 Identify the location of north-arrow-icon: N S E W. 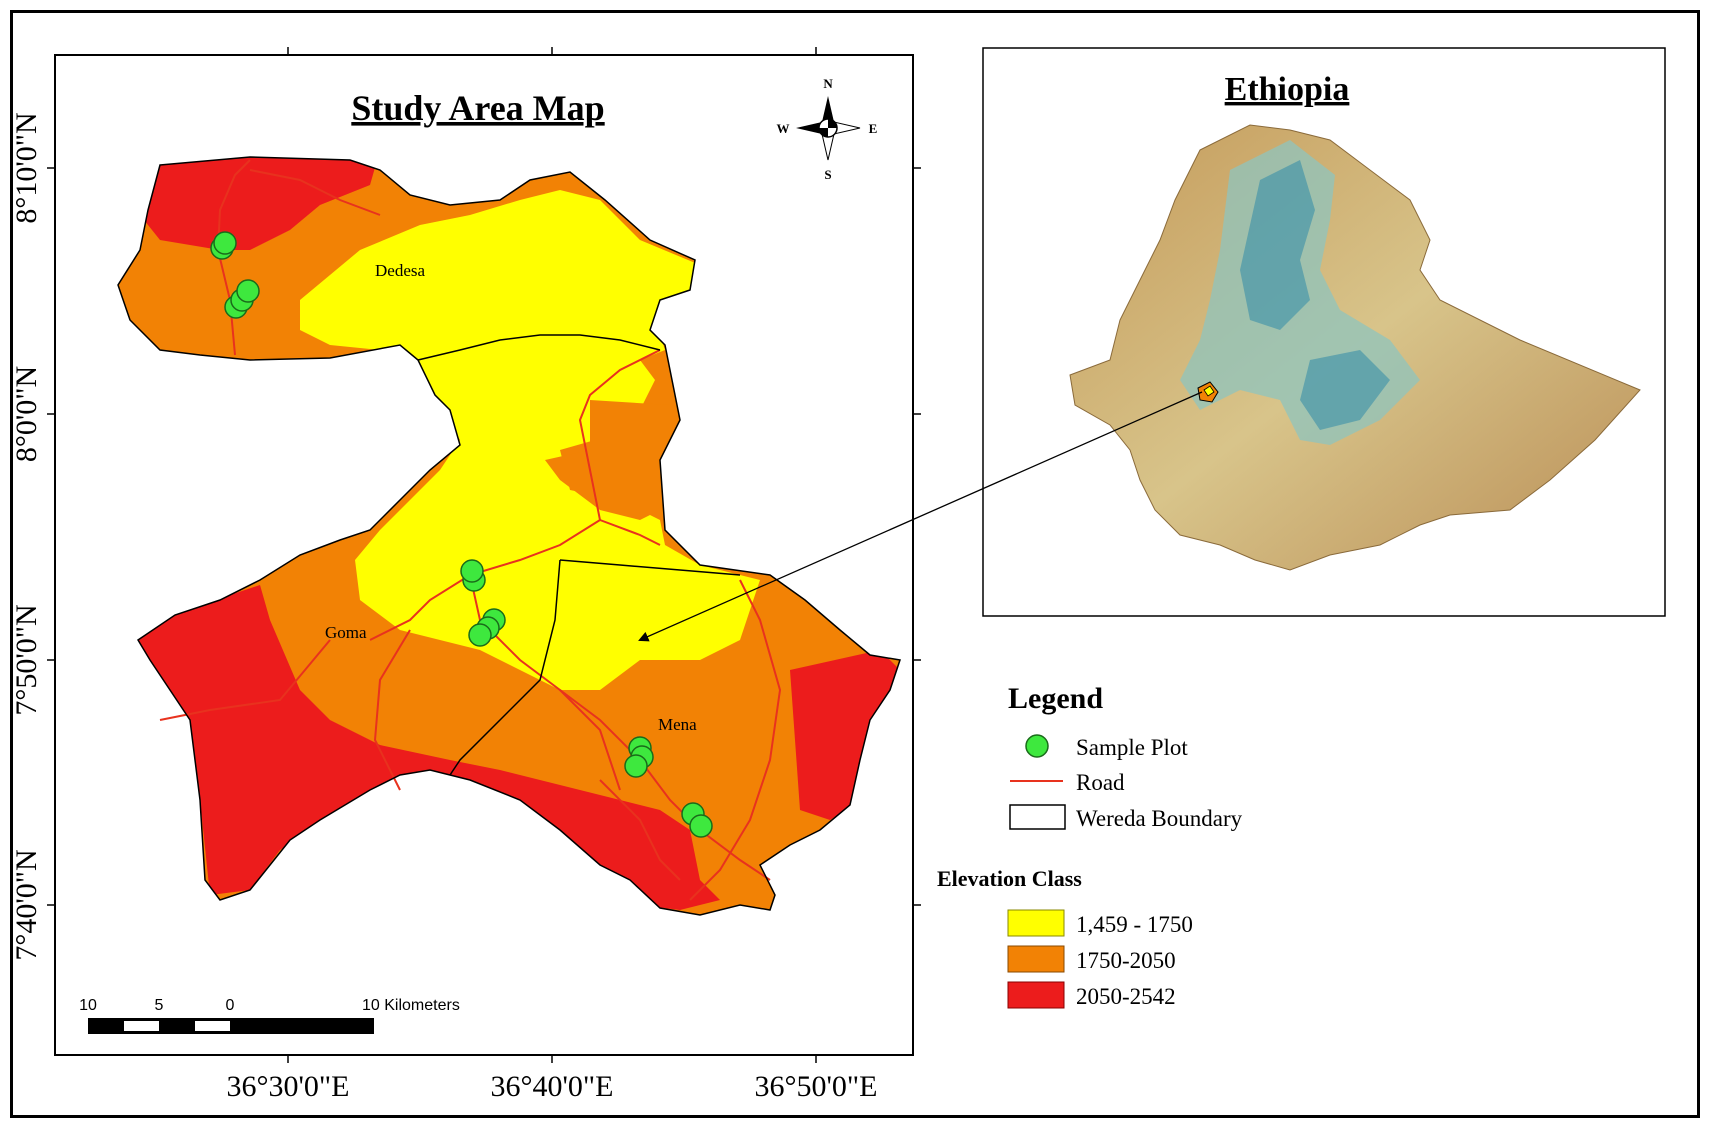
(827, 129).